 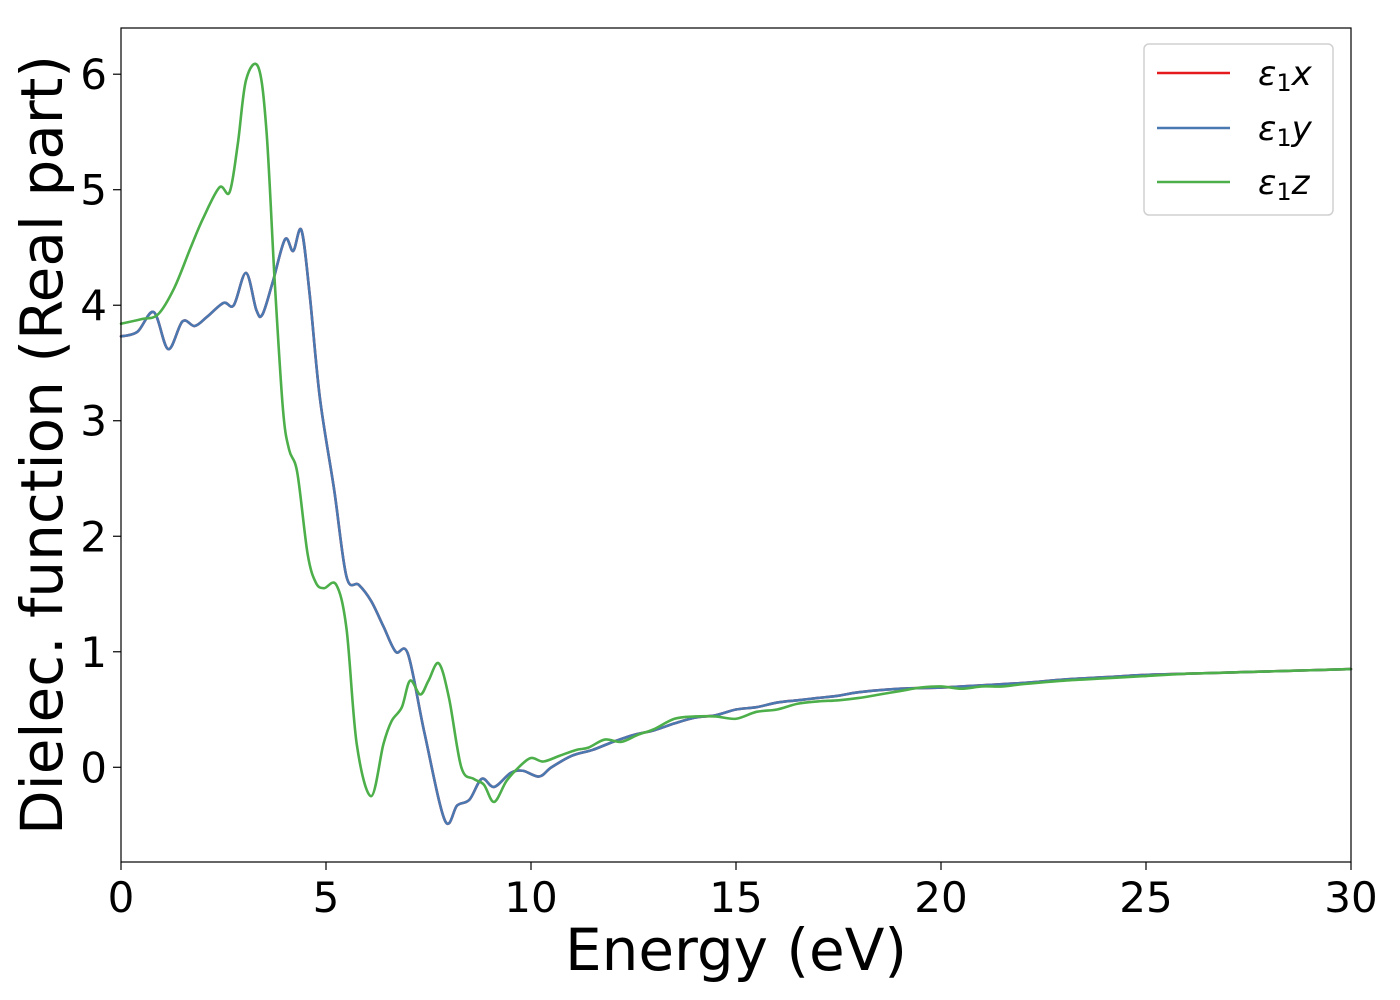 I want to click on x-tick-label: 30, so click(x=1350, y=897).